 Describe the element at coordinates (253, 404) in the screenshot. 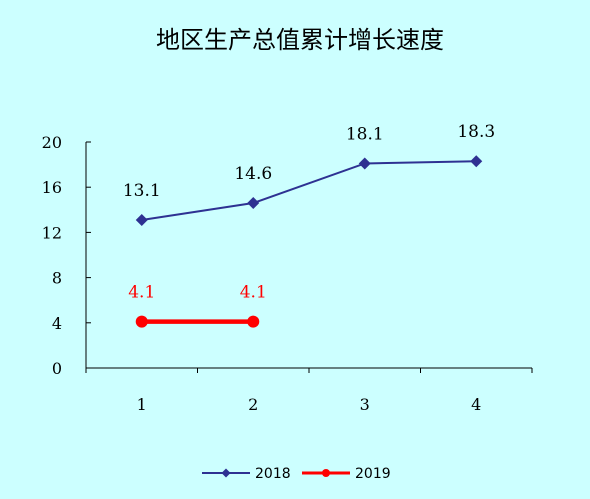

I see `x-tick-label: 2` at that location.